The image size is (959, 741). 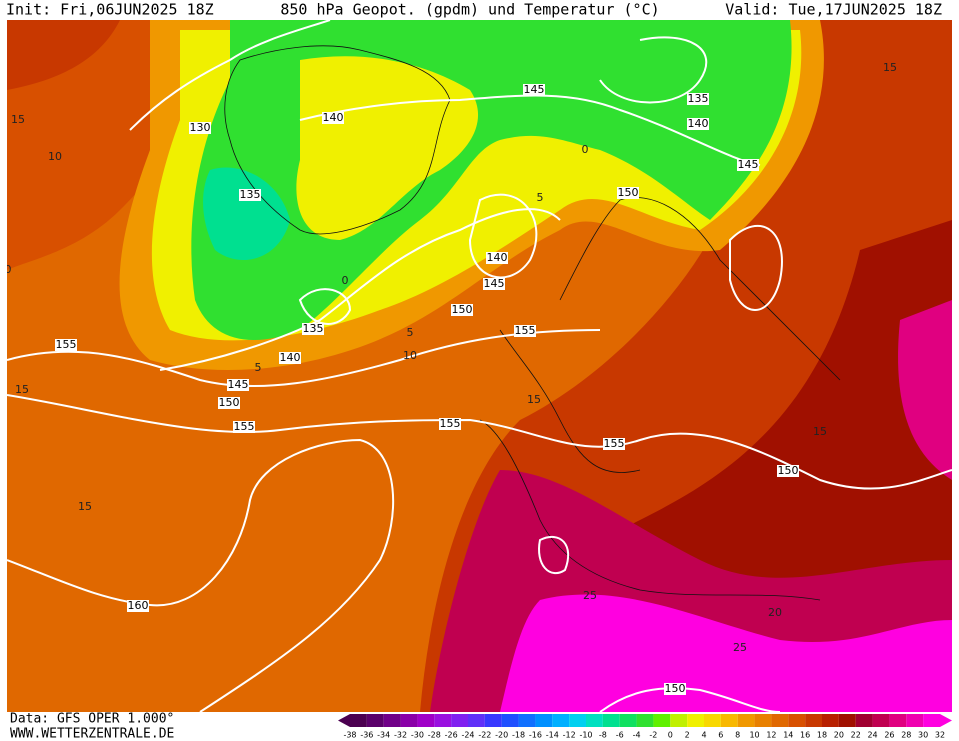 What do you see at coordinates (822, 735) in the screenshot?
I see `colorbar-tick-label: 18` at bounding box center [822, 735].